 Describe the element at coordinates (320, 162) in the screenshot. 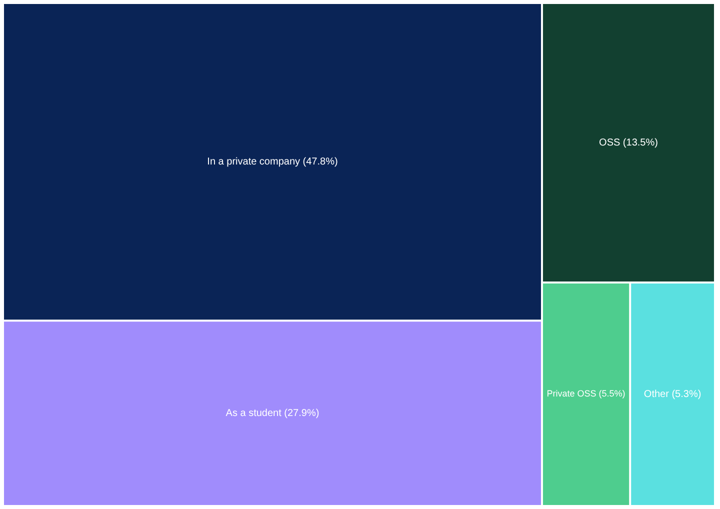

I see `data-label: (47.8%)` at that location.